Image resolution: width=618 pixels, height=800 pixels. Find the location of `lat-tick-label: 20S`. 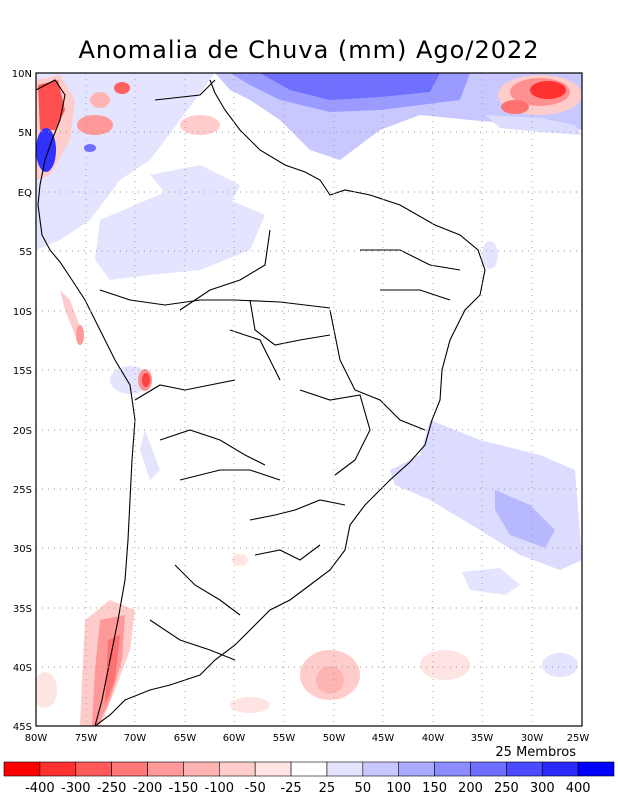

lat-tick-label: 20S is located at coordinates (22, 431).